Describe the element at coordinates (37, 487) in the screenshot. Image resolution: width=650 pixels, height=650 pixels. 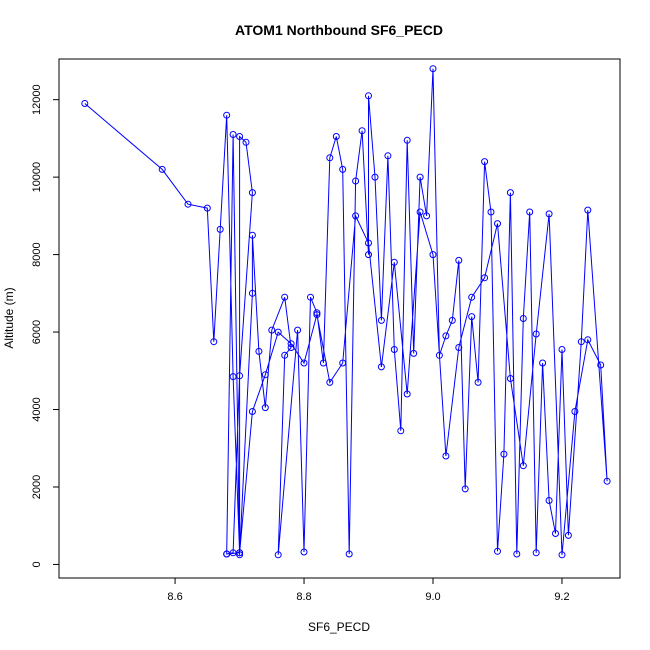
I see `y-tick-label: 2000` at that location.